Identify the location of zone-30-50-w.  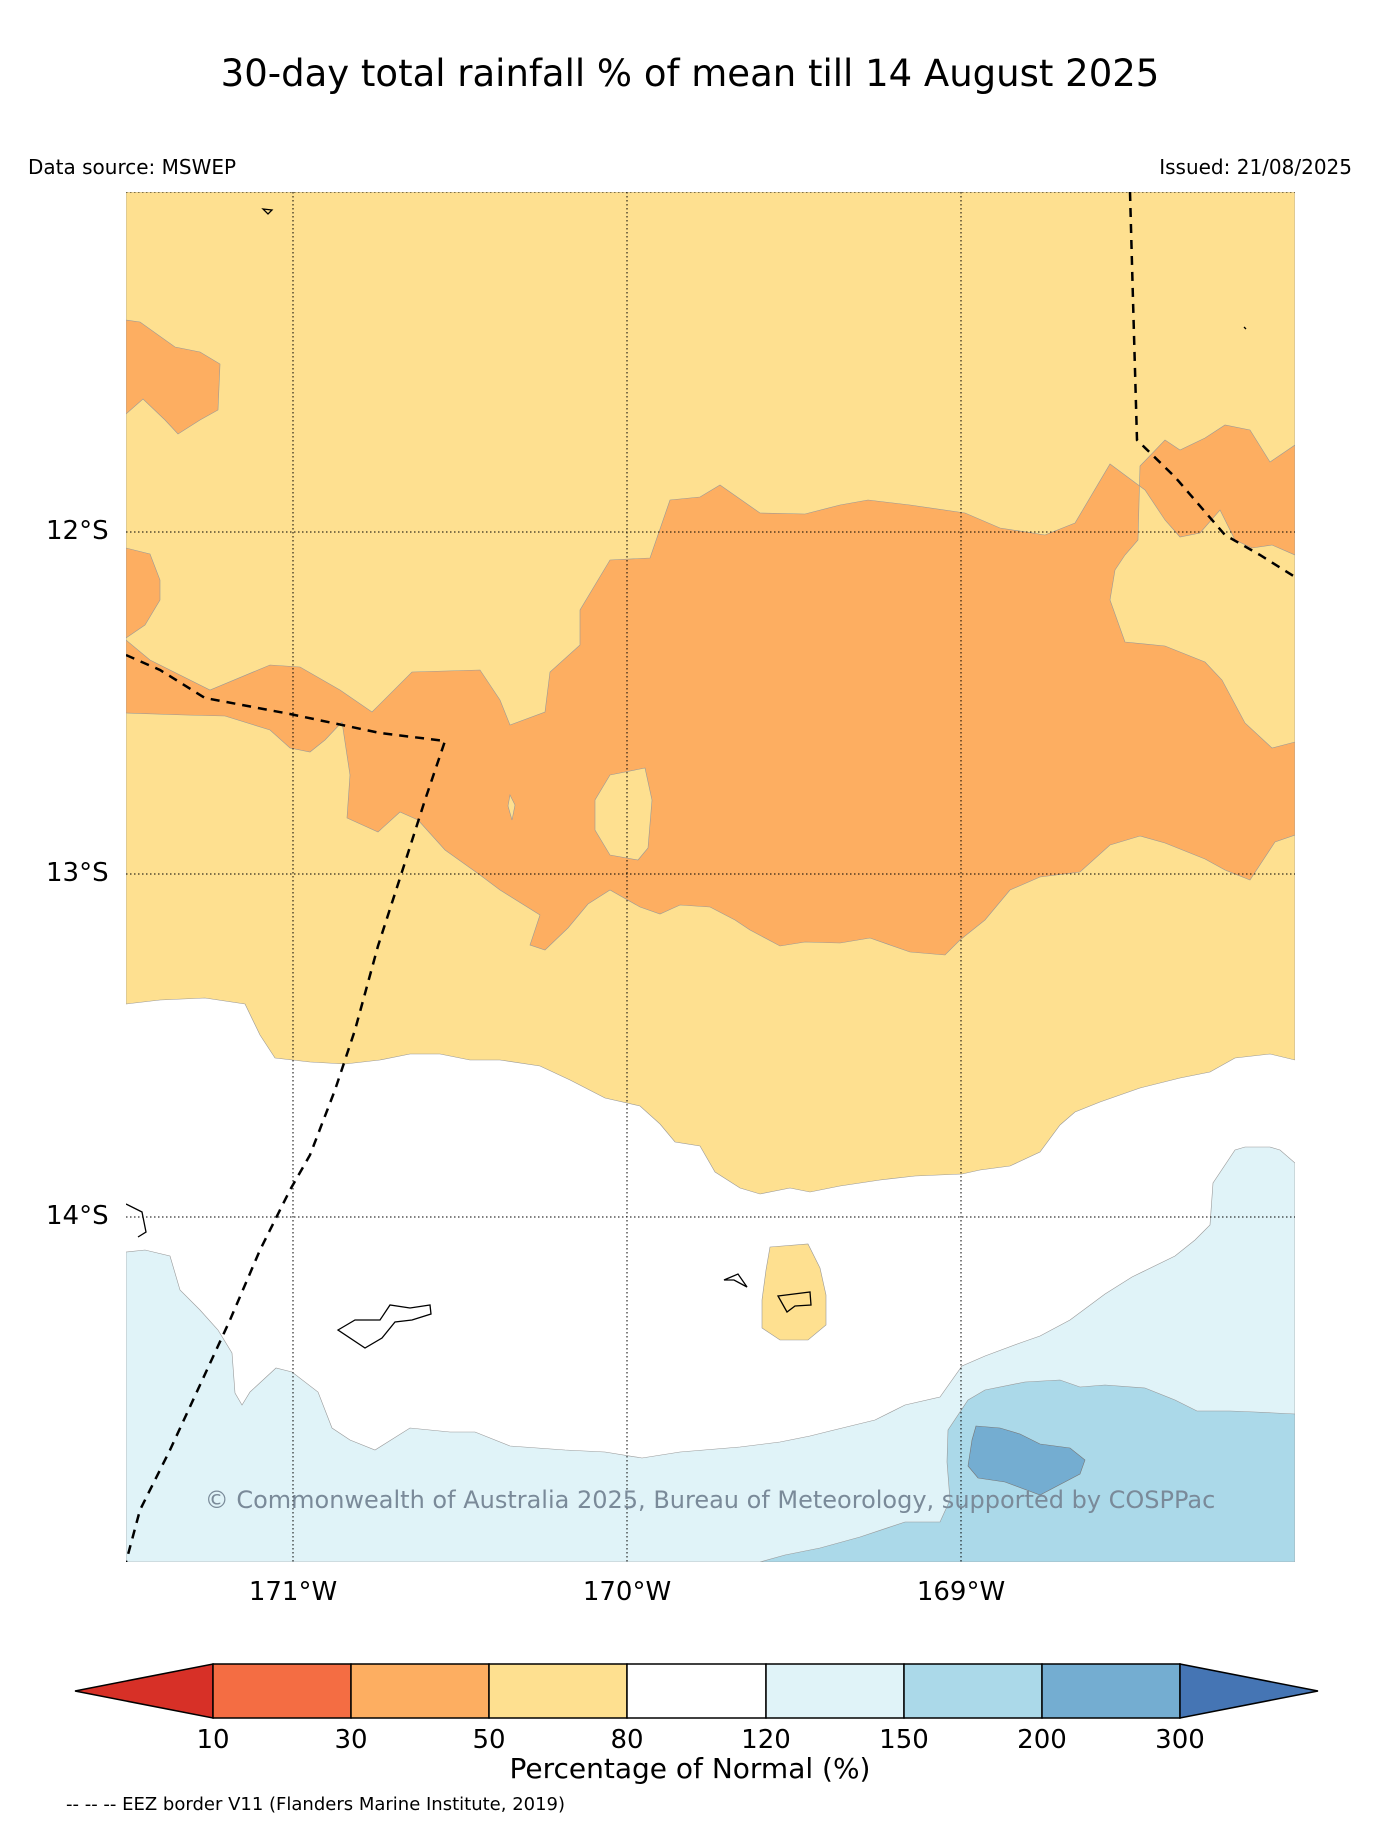
(143, 593).